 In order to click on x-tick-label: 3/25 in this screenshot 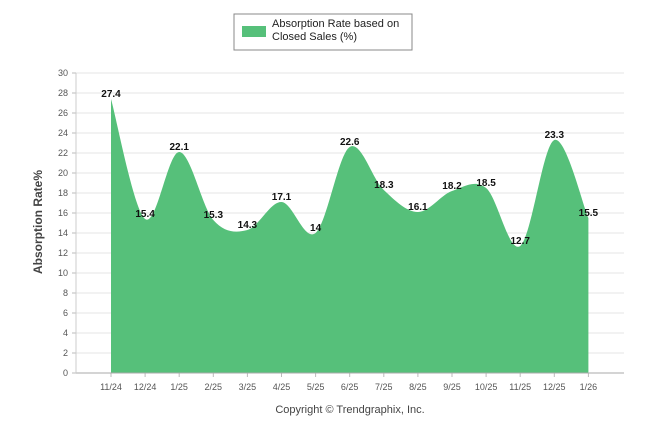, I will do `click(248, 387)`.